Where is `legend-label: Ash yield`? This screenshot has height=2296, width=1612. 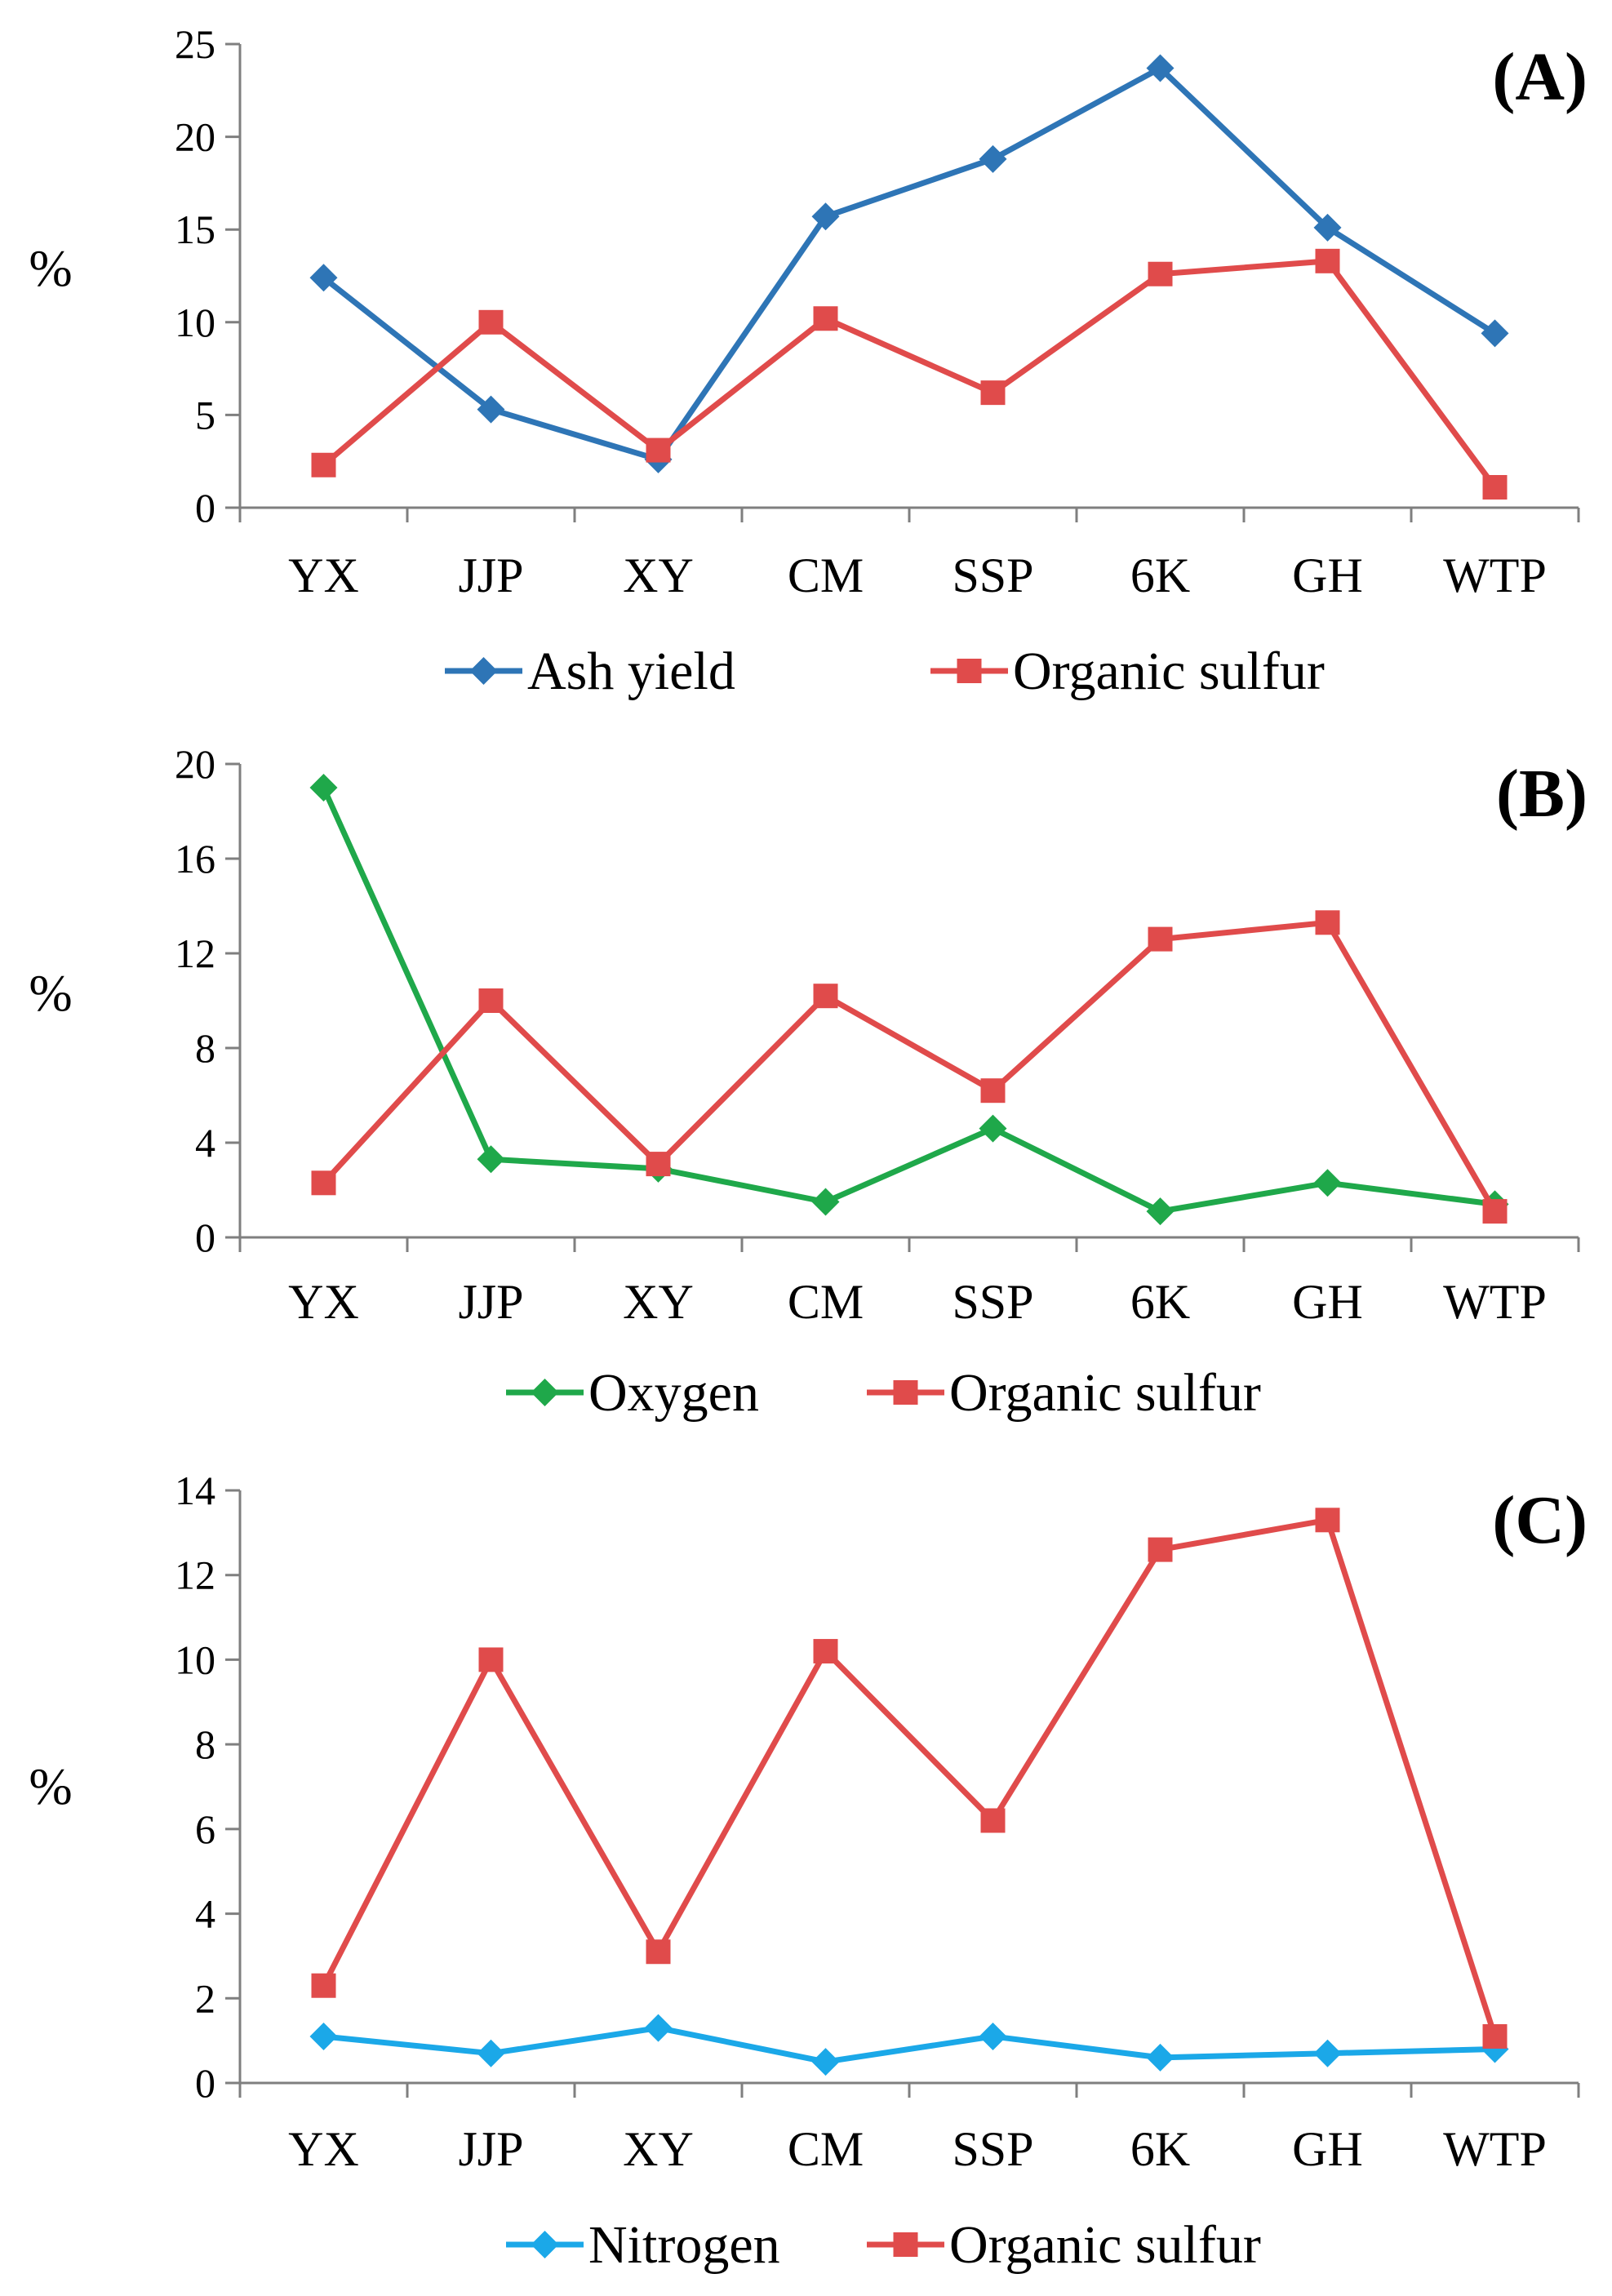
legend-label: Ash yield is located at coordinates (631, 671).